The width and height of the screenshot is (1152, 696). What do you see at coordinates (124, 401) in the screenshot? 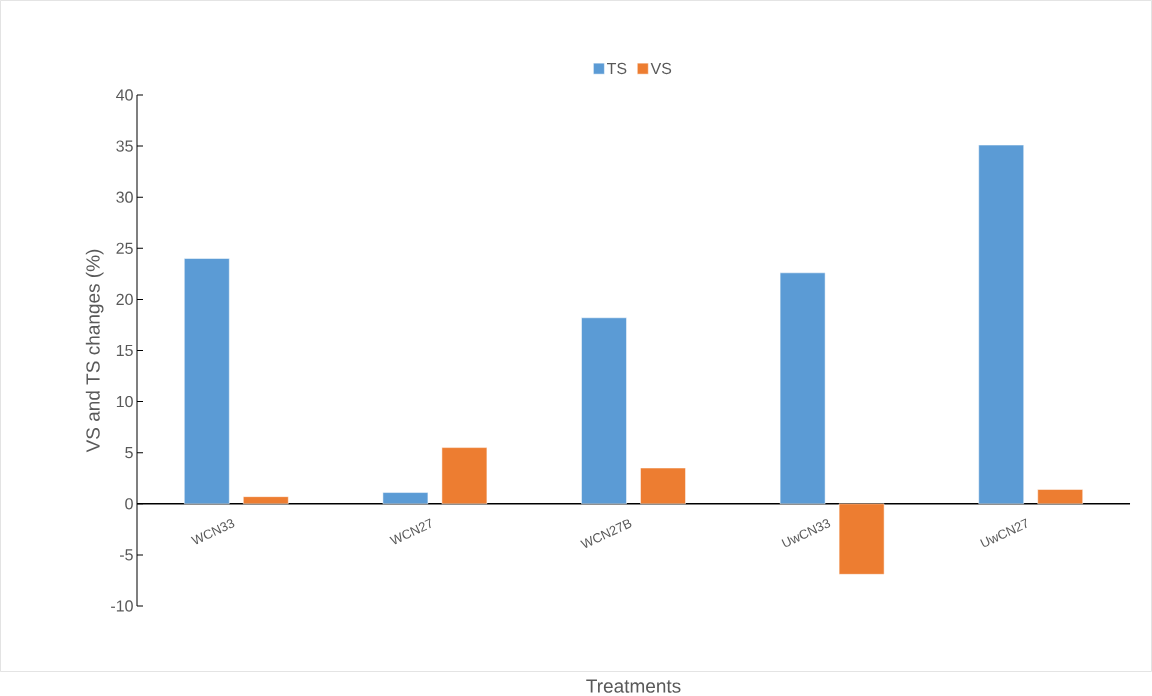
I see `y-tick-label: 10` at bounding box center [124, 401].